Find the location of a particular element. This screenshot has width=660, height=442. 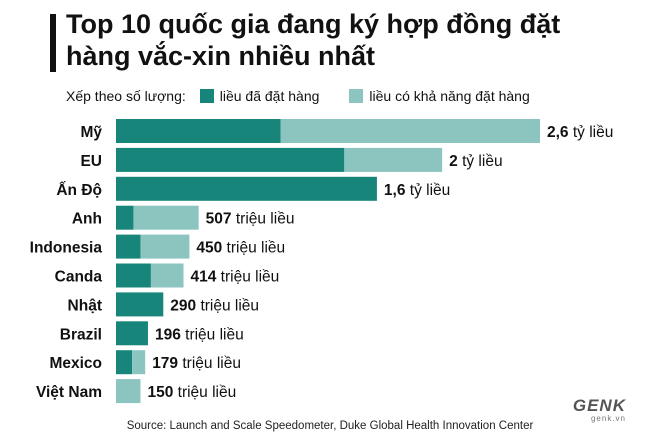

legend-label-potential: liều có khả năng đặt hàng is located at coordinates (449, 96).